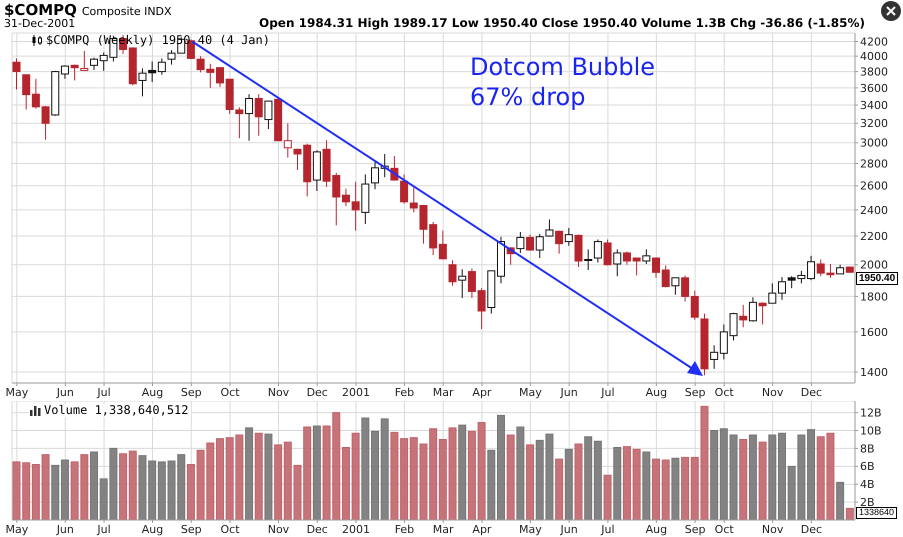 This screenshot has height=537, width=903. I want to click on x-tick-label: Aug, so click(657, 392).